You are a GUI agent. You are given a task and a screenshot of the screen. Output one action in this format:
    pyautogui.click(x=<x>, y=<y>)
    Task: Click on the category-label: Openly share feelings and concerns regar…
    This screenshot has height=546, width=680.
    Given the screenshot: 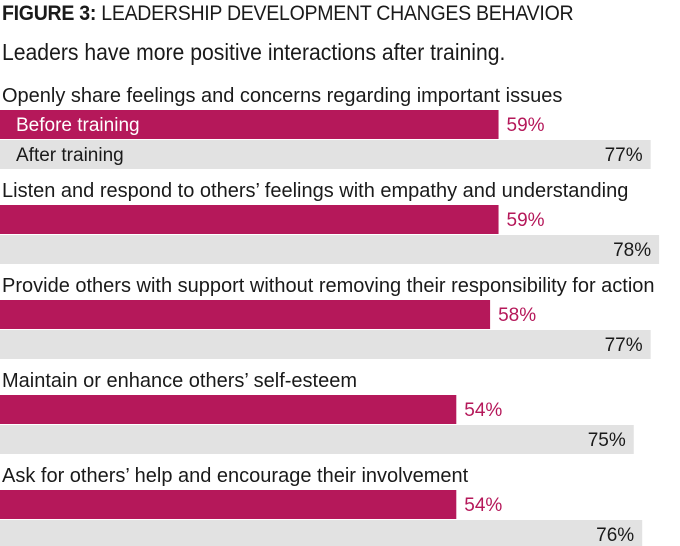 What is the action you would take?
    pyautogui.click(x=282, y=96)
    